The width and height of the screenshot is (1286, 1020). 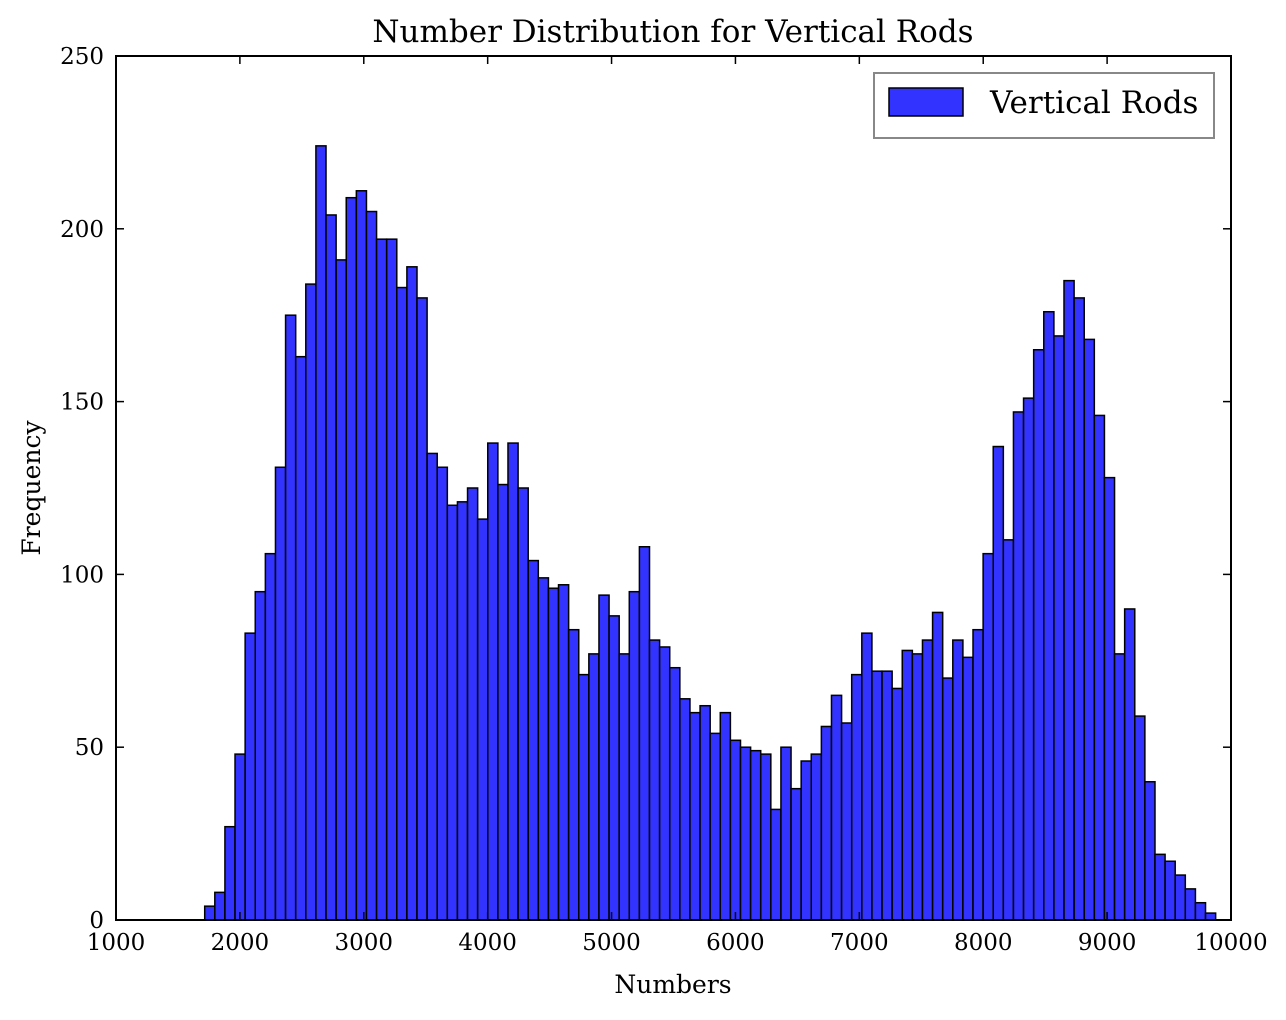 I want to click on y-tick-label: 150, so click(x=82, y=403).